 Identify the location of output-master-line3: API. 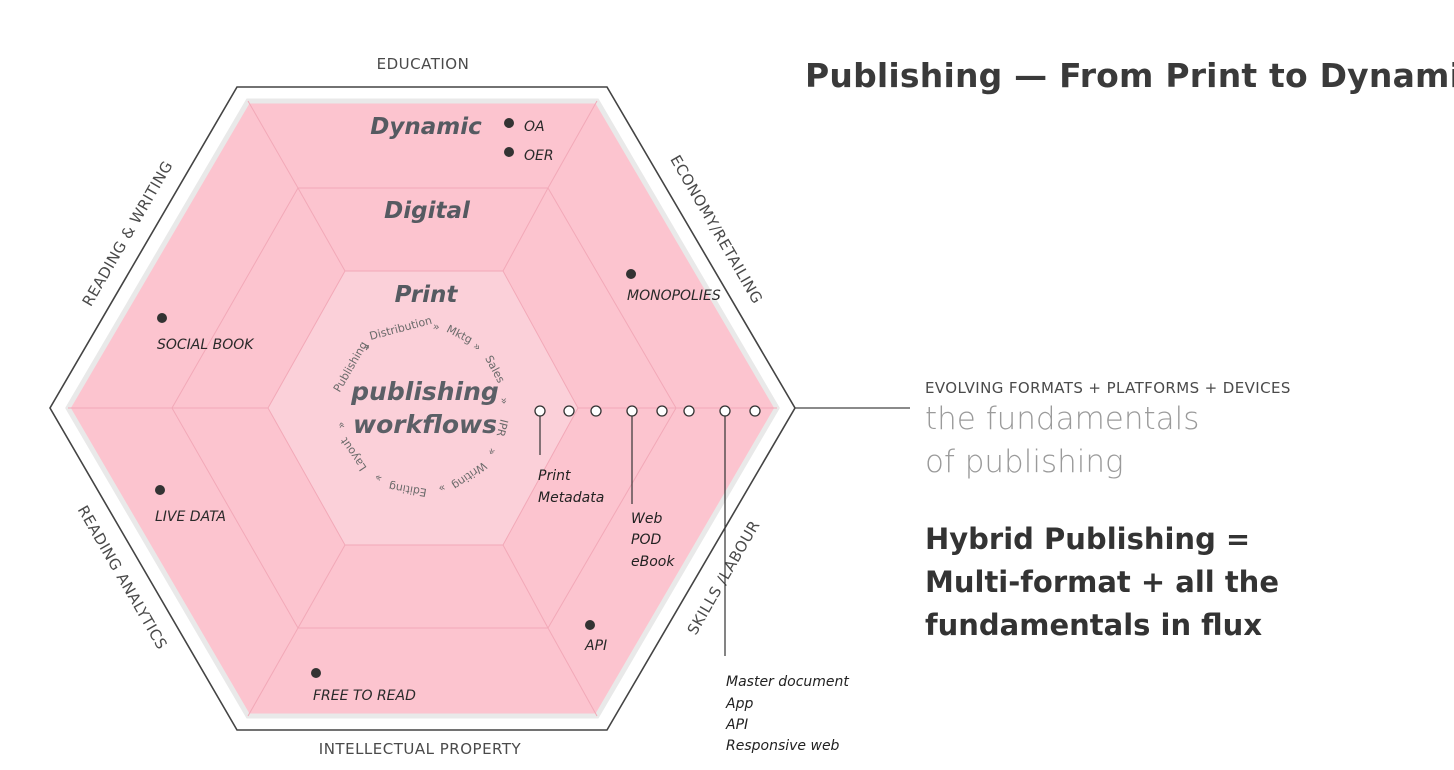
(736, 725).